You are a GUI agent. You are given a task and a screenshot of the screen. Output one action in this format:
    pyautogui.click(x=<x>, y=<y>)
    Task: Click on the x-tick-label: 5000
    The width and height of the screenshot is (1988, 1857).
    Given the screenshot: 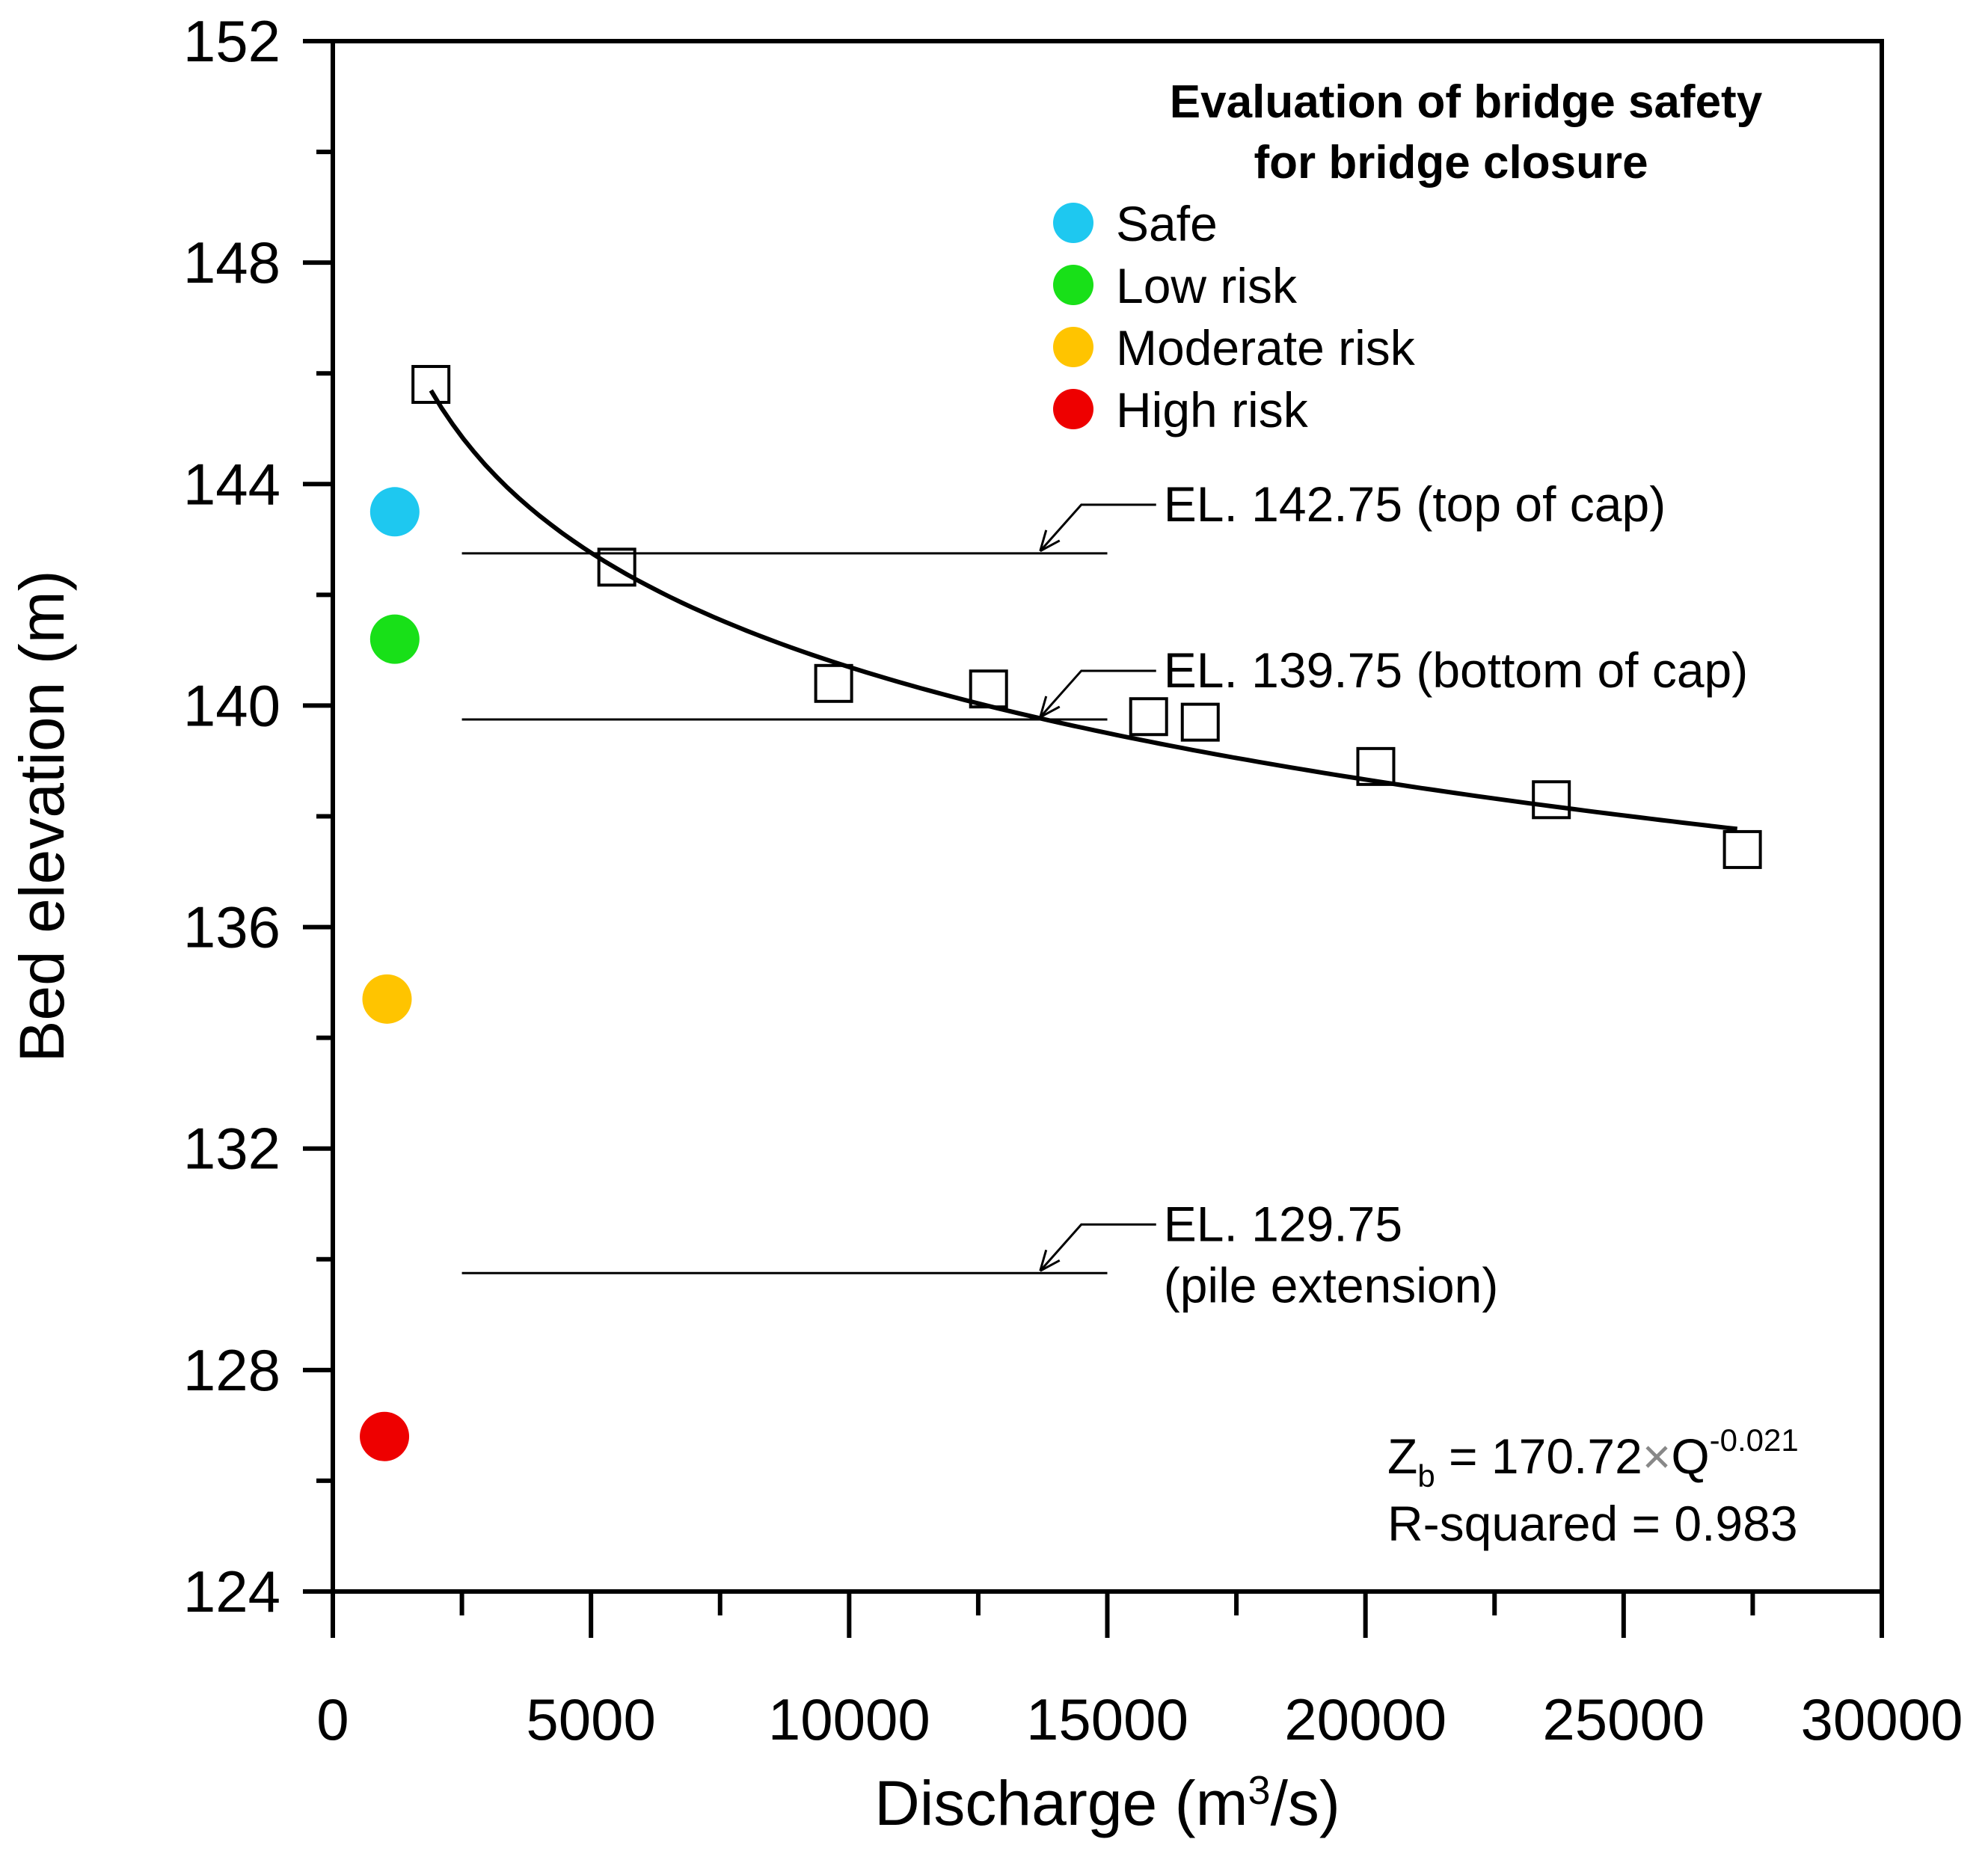 What is the action you would take?
    pyautogui.click(x=591, y=1719)
    